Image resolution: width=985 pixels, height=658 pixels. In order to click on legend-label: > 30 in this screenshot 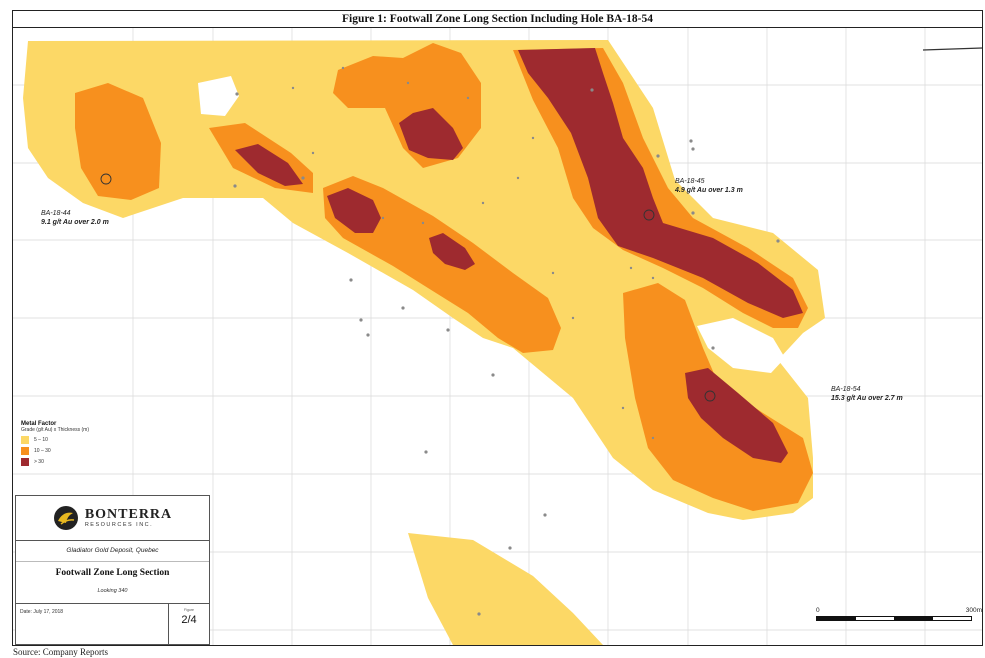, I will do `click(39, 462)`.